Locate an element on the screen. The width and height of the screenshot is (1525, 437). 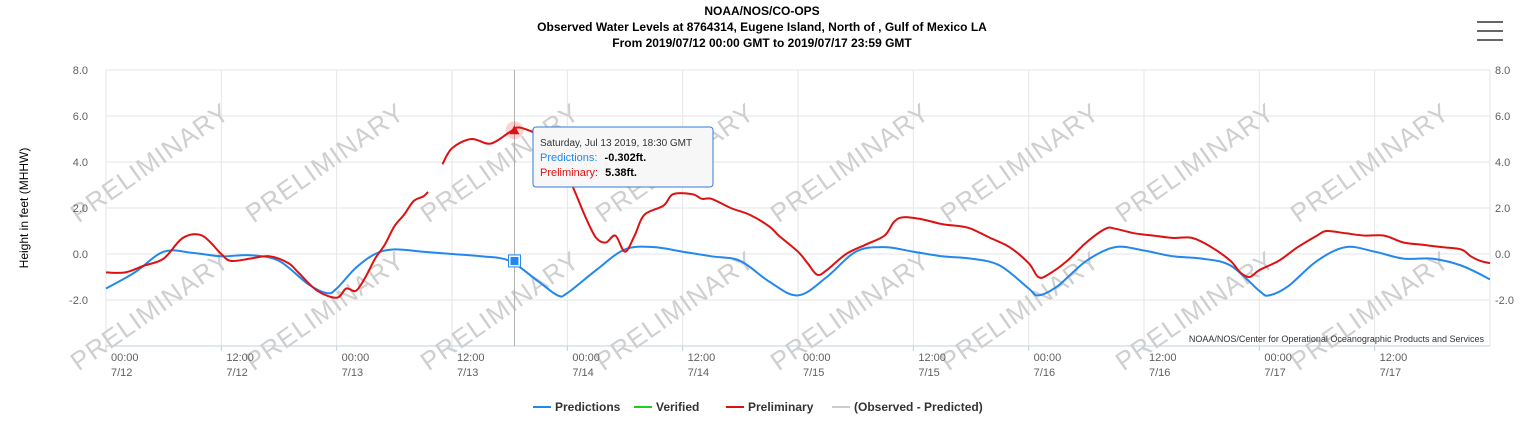
tooltip-pred-label: Predictions: is located at coordinates (568, 158).